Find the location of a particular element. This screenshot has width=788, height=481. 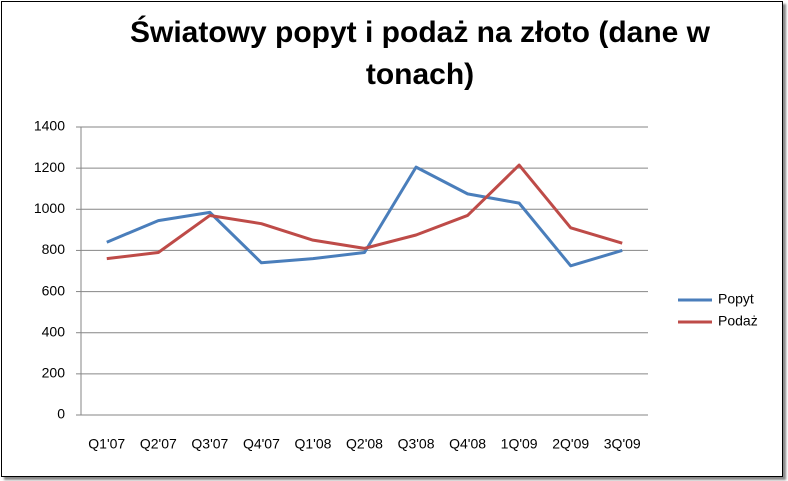

y-tick-label: 1400 is located at coordinates (49, 126).